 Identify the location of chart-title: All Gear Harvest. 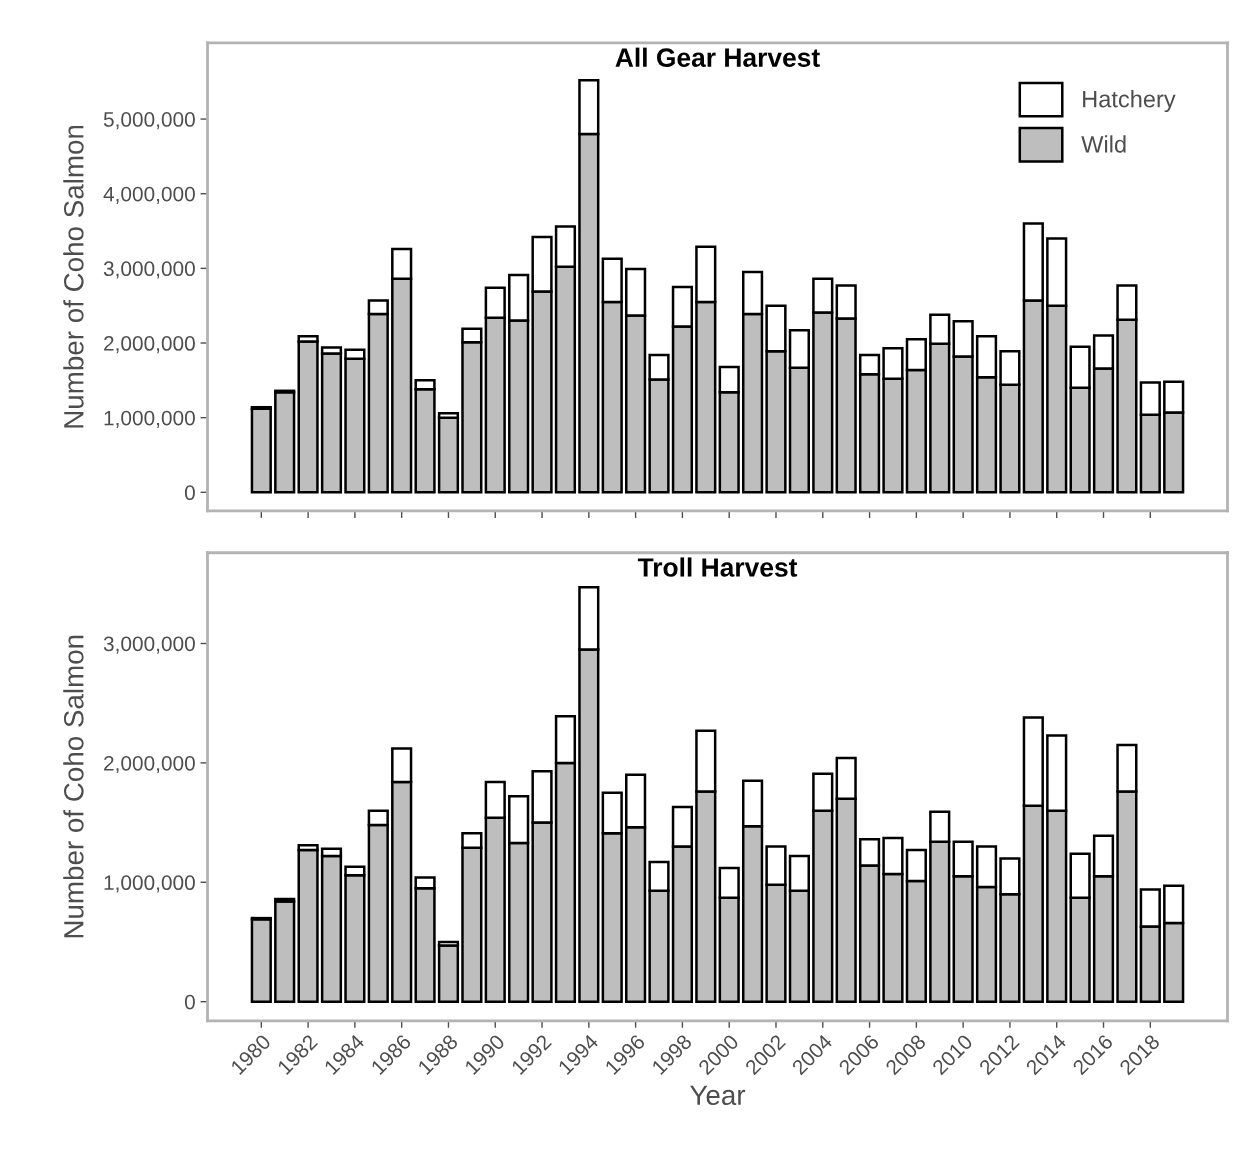
(717, 57).